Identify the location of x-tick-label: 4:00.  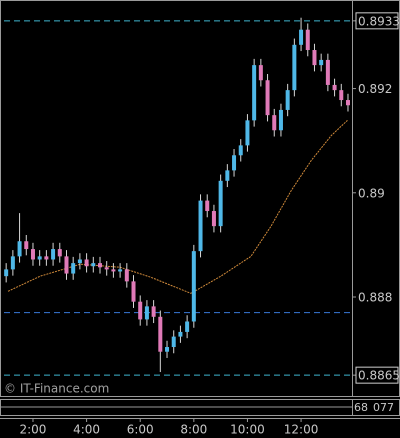
(86, 430).